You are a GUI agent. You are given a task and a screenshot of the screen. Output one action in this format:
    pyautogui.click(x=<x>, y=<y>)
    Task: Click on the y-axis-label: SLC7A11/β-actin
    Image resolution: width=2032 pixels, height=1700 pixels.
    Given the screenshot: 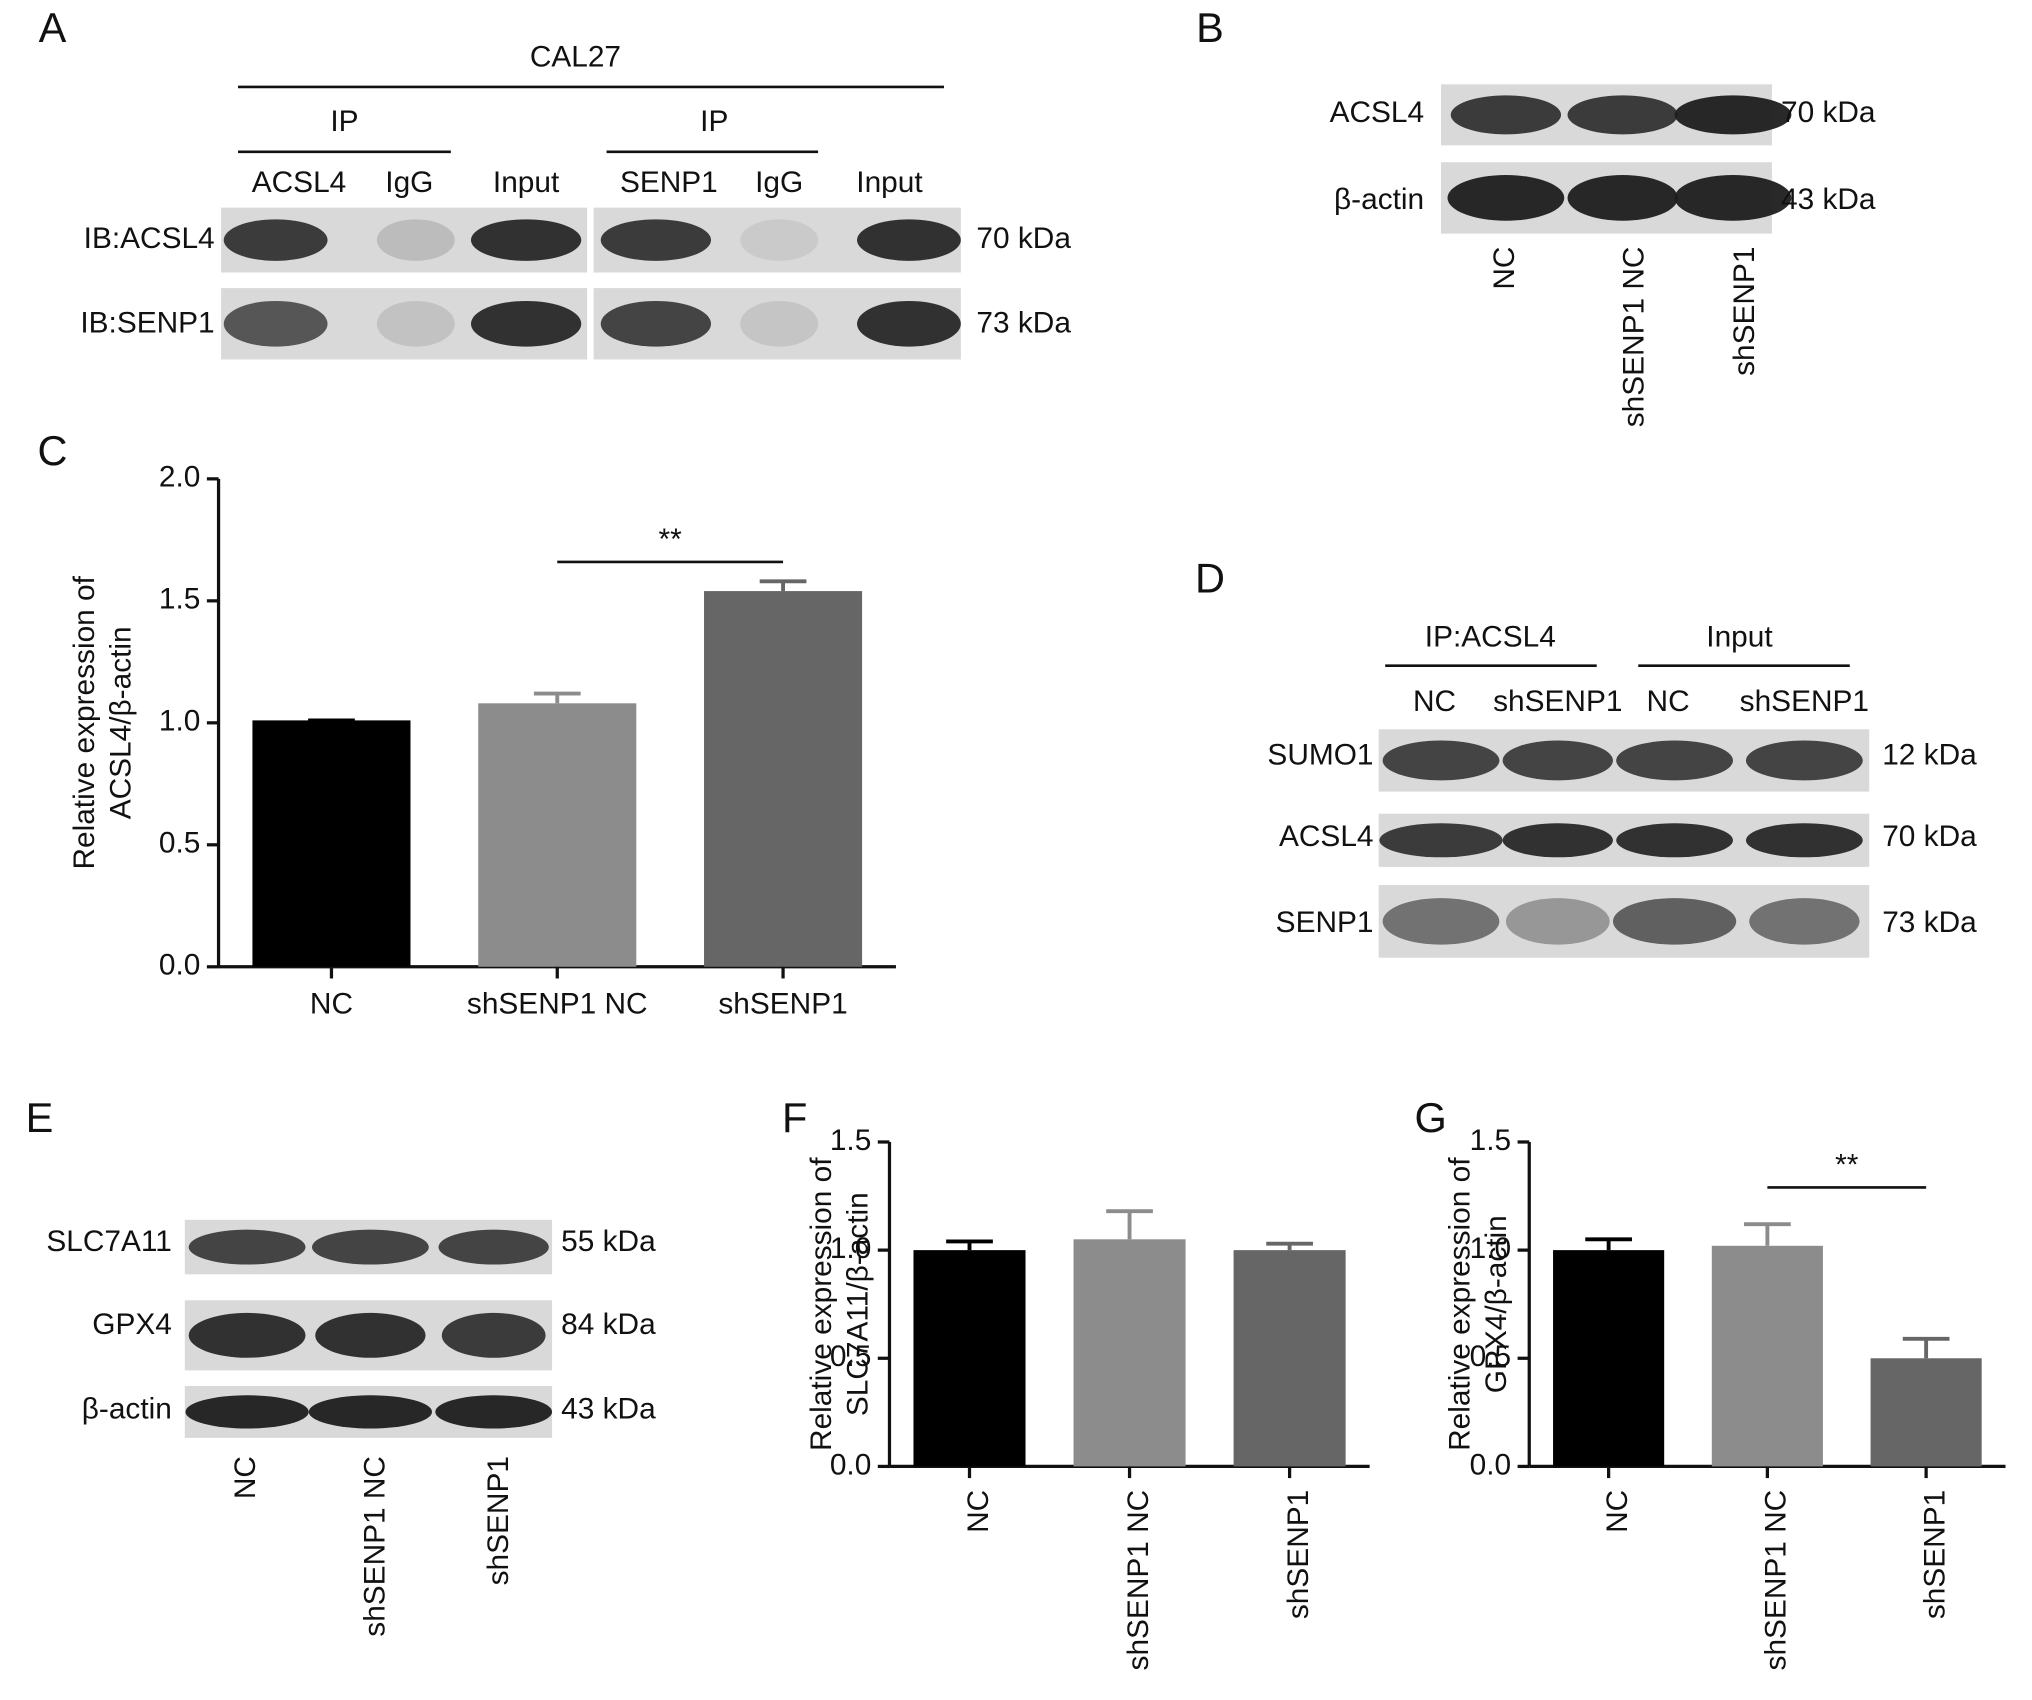 What is the action you would take?
    pyautogui.click(x=858, y=1304)
    